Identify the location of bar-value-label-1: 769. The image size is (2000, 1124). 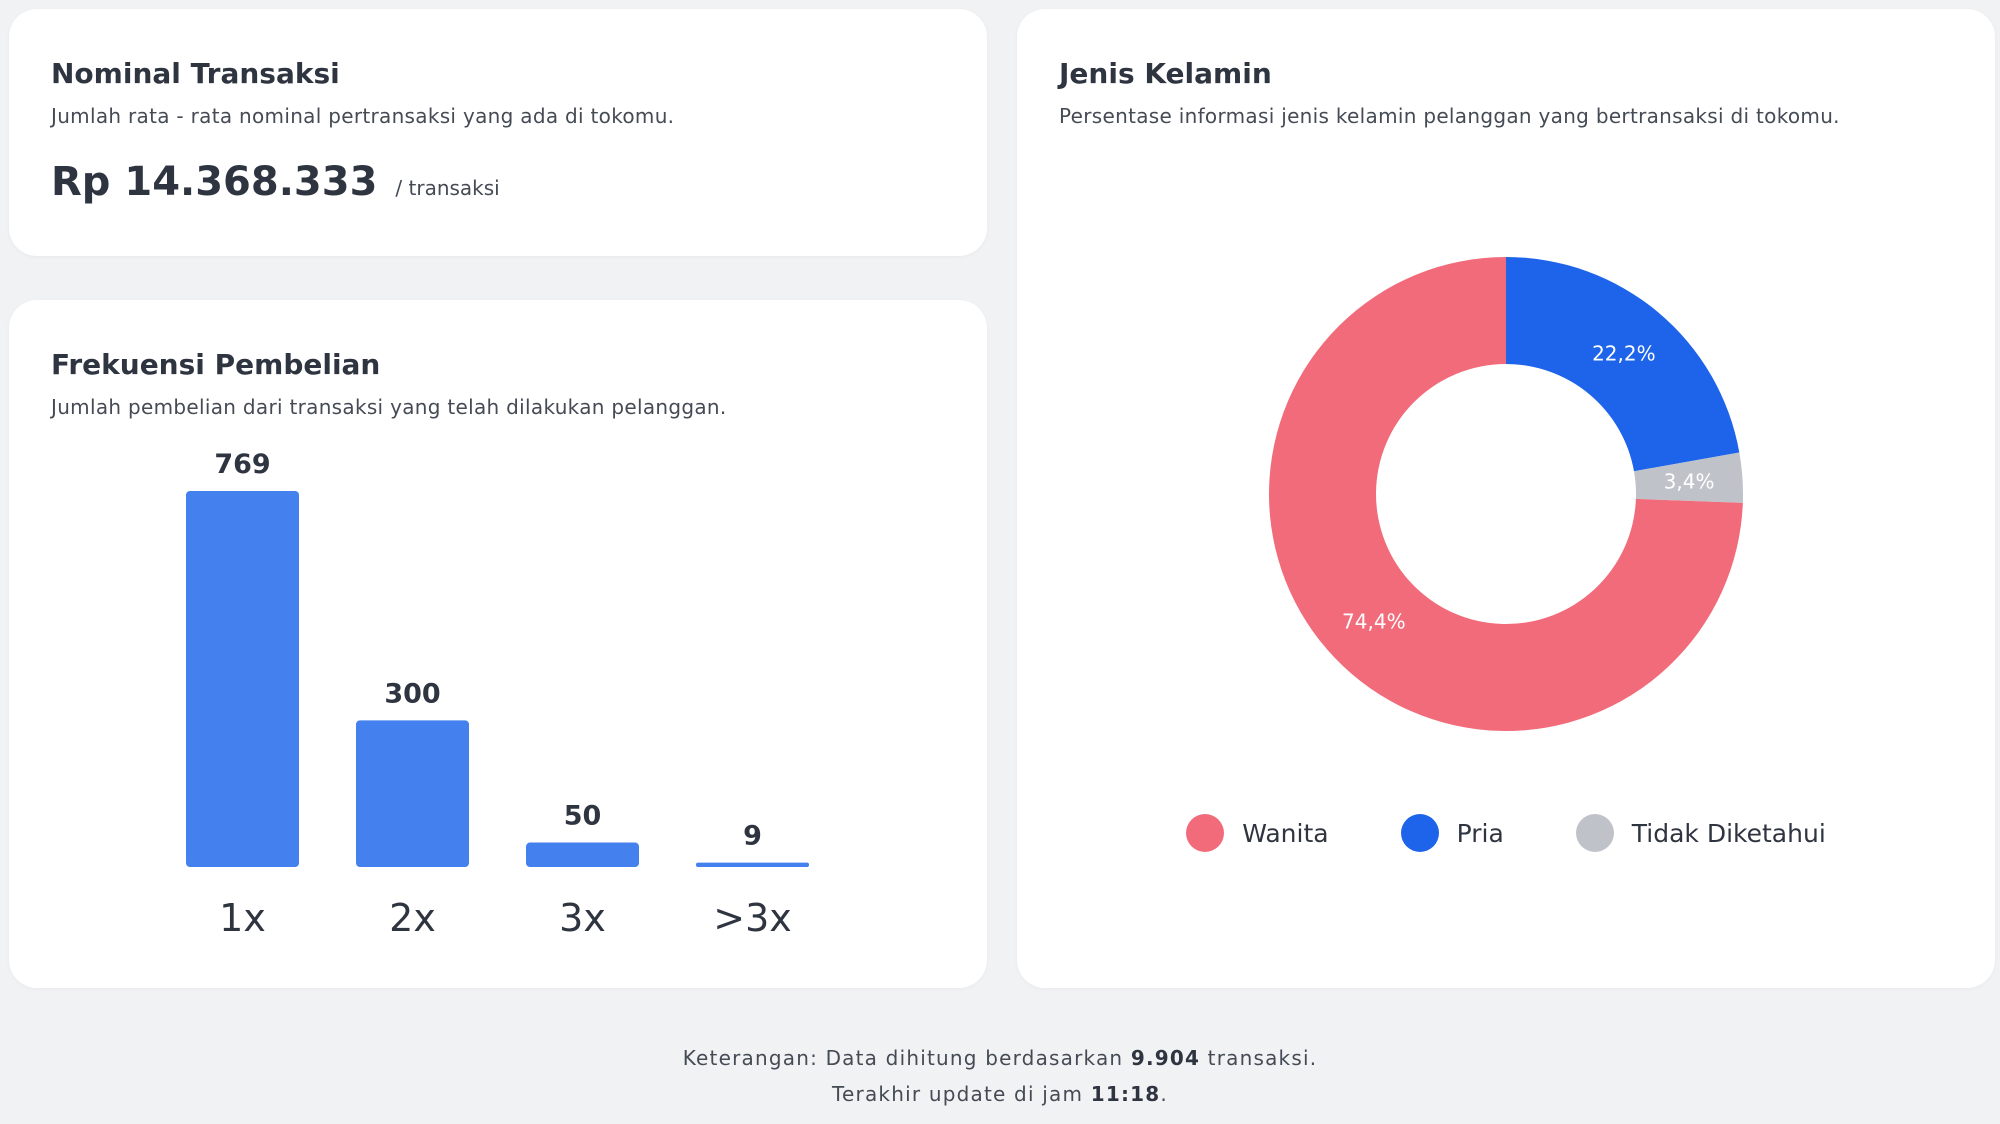
(242, 464).